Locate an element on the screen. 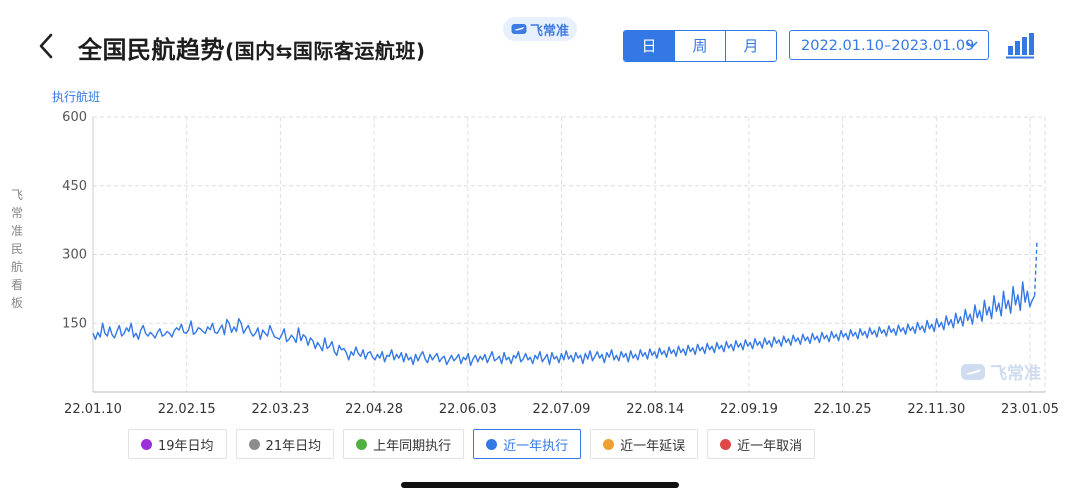 The width and height of the screenshot is (1080, 499). legend-item: 近一年取消 is located at coordinates (761, 444).